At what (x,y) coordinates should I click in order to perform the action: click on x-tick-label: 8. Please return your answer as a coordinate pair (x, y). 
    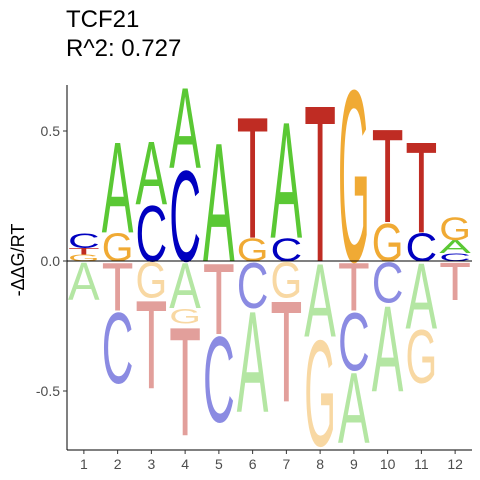
    Looking at the image, I should click on (320, 464).